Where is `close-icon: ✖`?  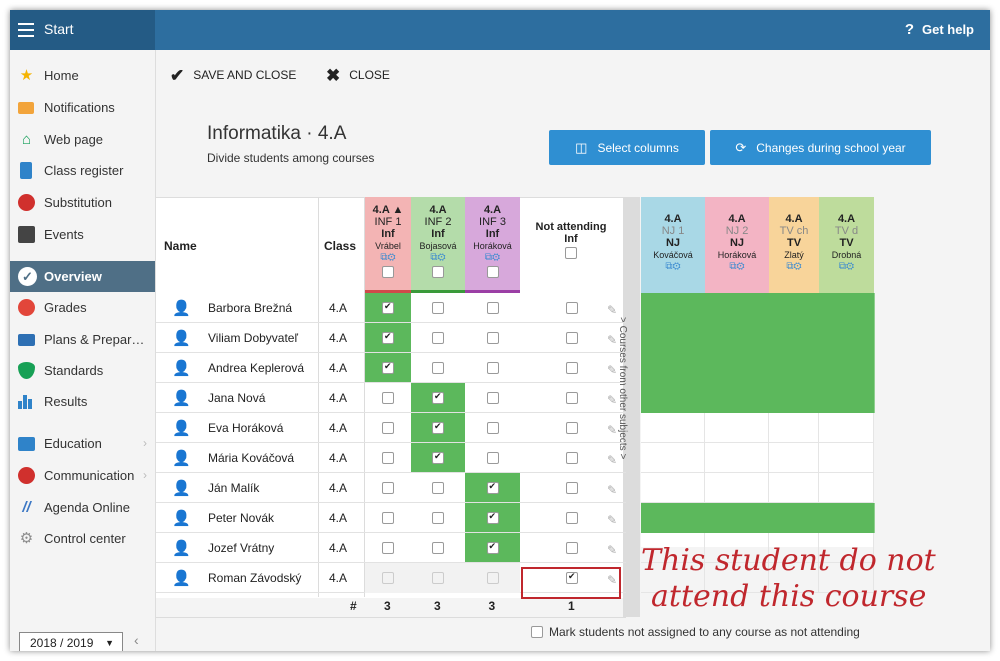 close-icon: ✖ is located at coordinates (333, 75).